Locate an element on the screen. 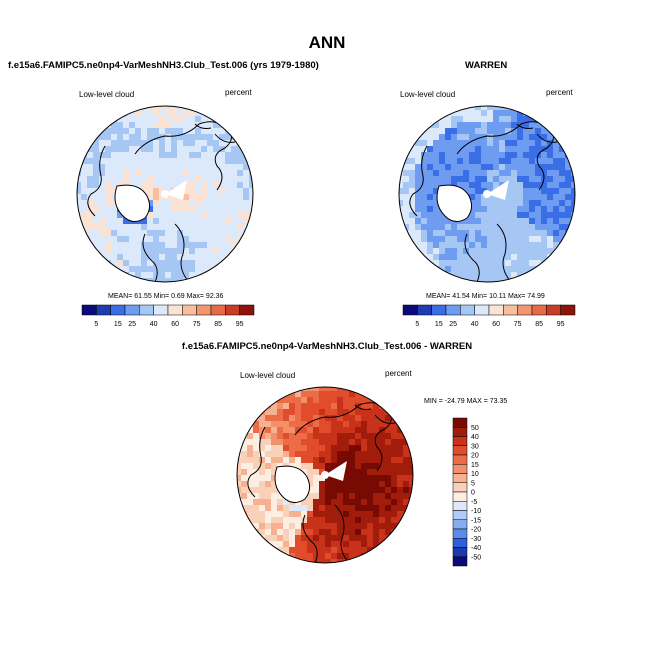 This screenshot has width=654, height=655. colorbar-tick-label: -30 is located at coordinates (476, 539).